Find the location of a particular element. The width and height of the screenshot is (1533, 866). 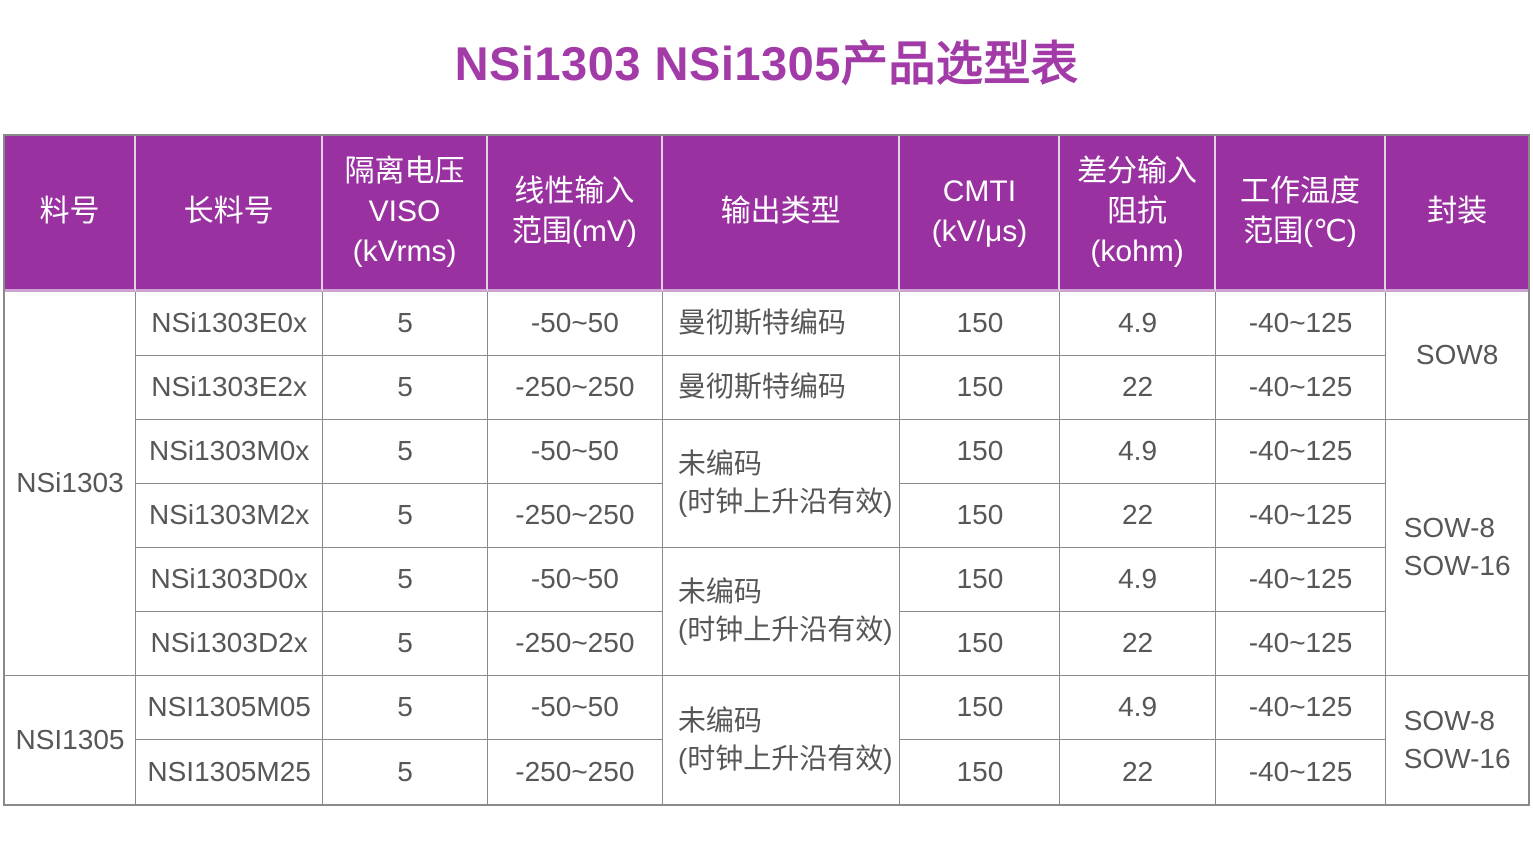

header-operating-temp-range: 工作温度 范围(℃) is located at coordinates (1301, 213).